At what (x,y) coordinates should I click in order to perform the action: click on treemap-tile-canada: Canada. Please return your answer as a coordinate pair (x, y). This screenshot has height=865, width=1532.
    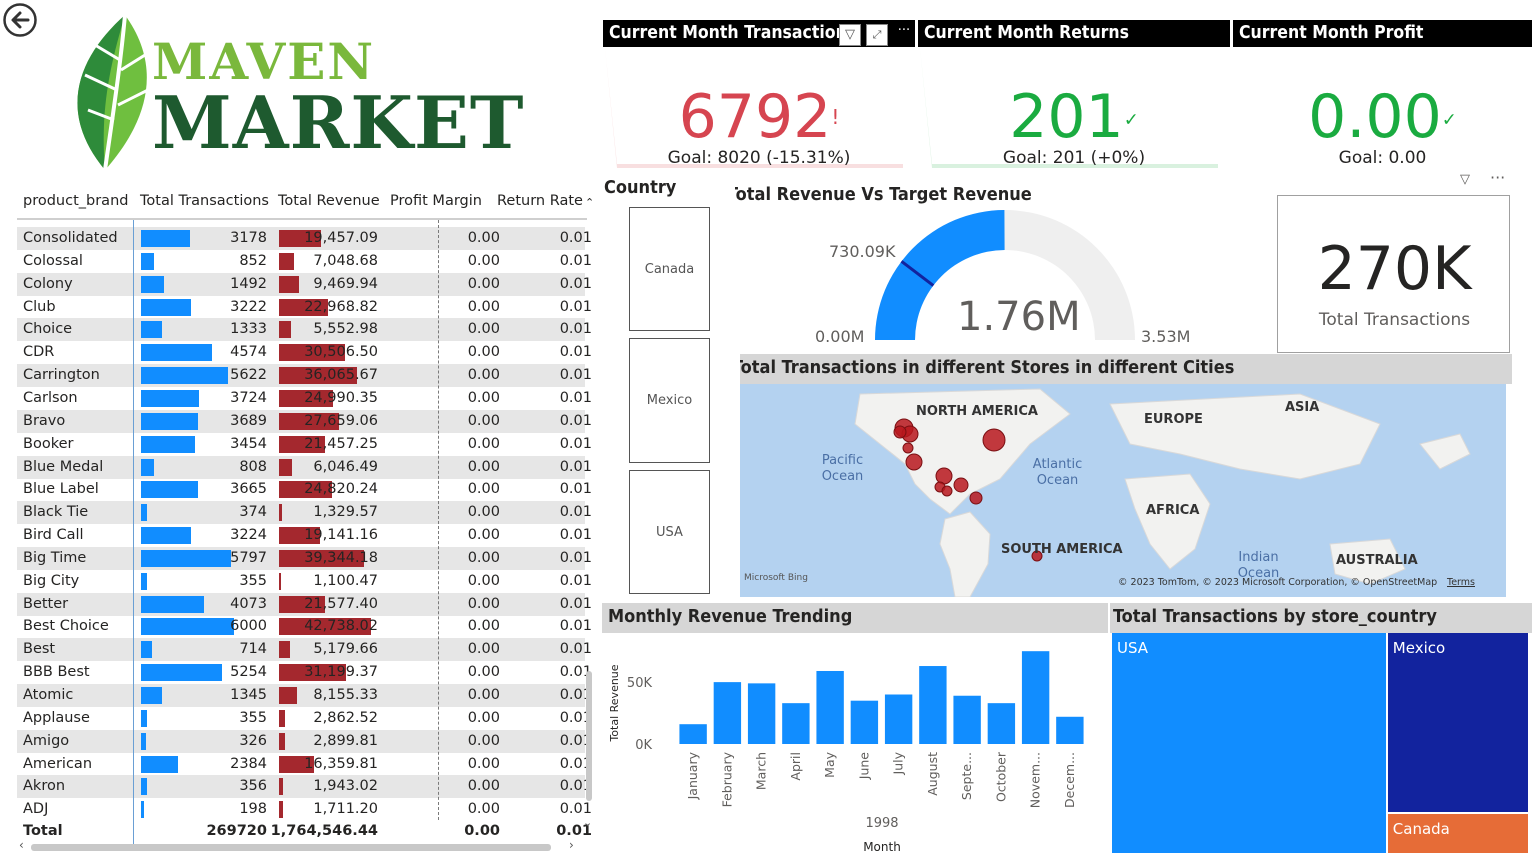
    Looking at the image, I should click on (1457, 833).